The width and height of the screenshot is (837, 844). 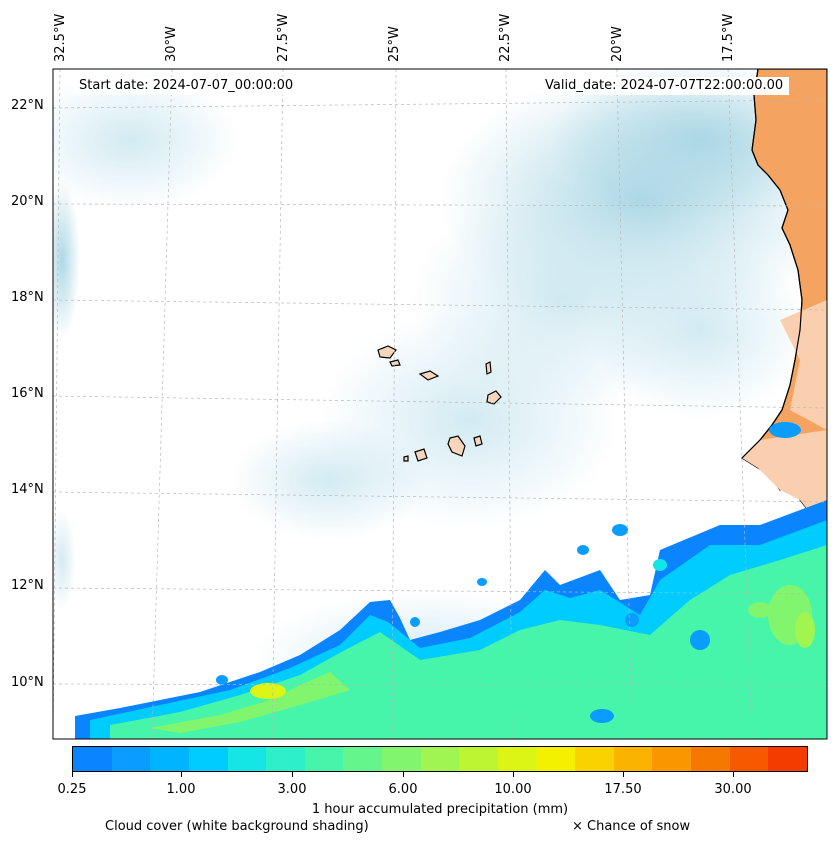 What do you see at coordinates (733, 789) in the screenshot?
I see `colorbar-tick-label: 30.00` at bounding box center [733, 789].